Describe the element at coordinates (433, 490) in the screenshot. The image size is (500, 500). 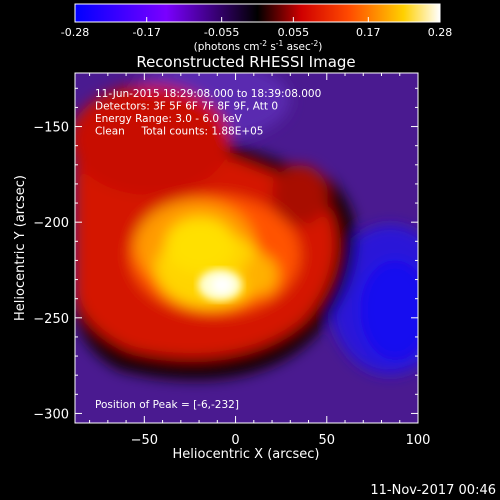
I see `footer-timestamp: 11-Nov-2017 00:46` at that location.